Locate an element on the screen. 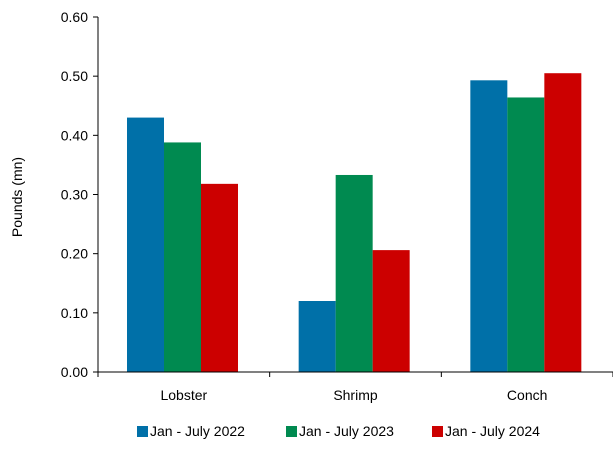 This screenshot has height=450, width=613. y-tick-label: 0.60 is located at coordinates (74, 17).